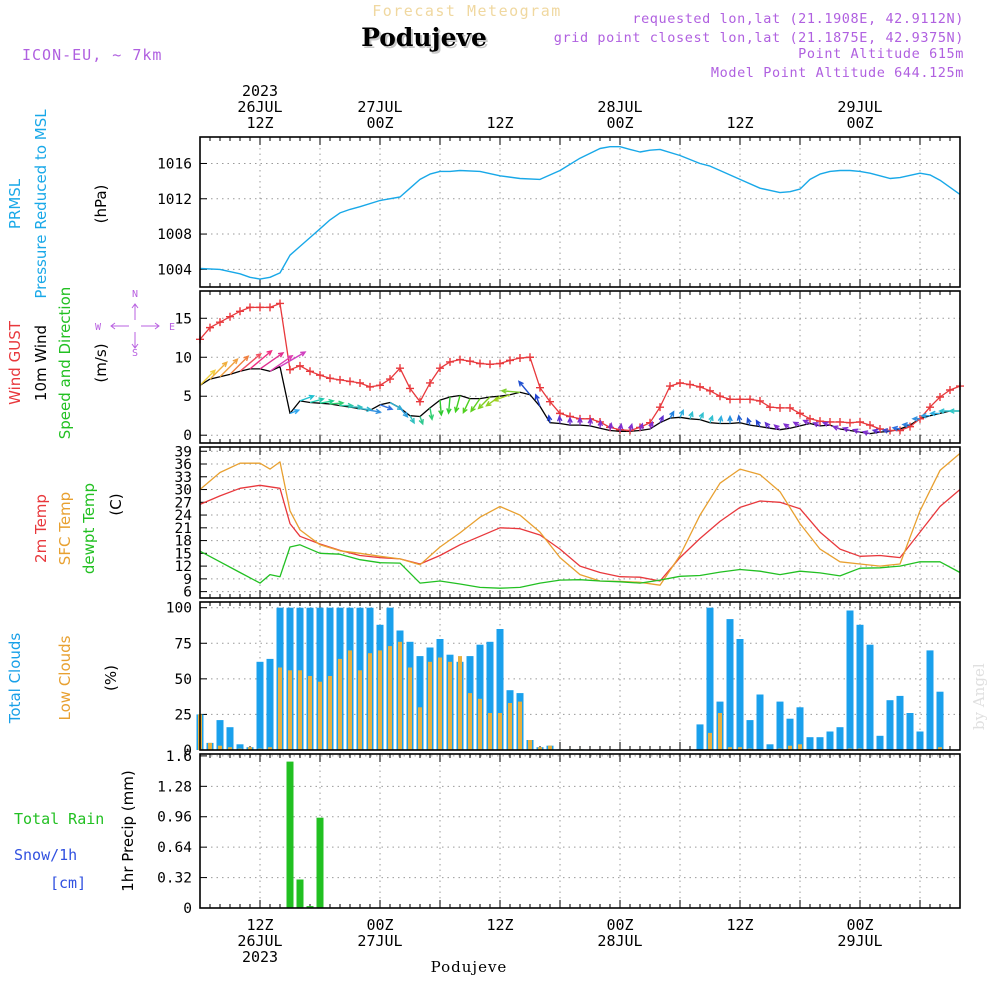 The height and width of the screenshot is (1000, 1000). I want to click on y-tick-label: 12, so click(183, 567).